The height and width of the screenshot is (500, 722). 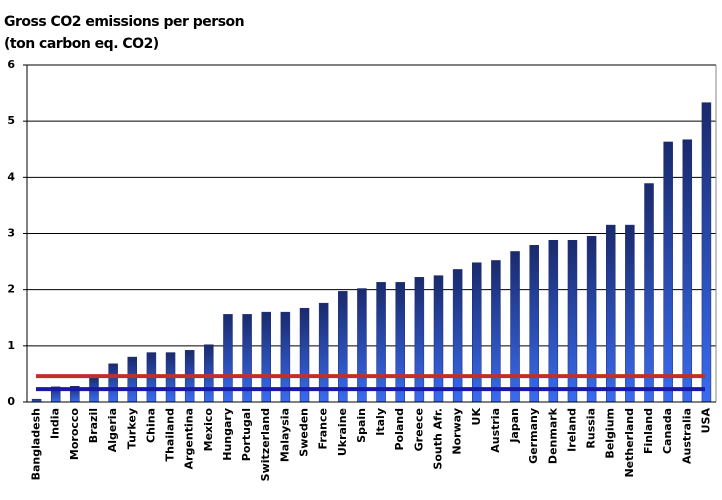 What do you see at coordinates (74, 434) in the screenshot?
I see `x-tick-label: Morocco` at bounding box center [74, 434].